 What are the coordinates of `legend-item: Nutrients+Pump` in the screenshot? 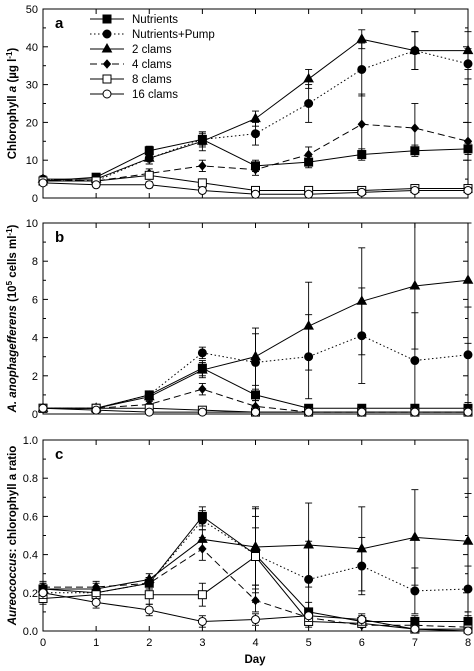 It's located at (152, 35).